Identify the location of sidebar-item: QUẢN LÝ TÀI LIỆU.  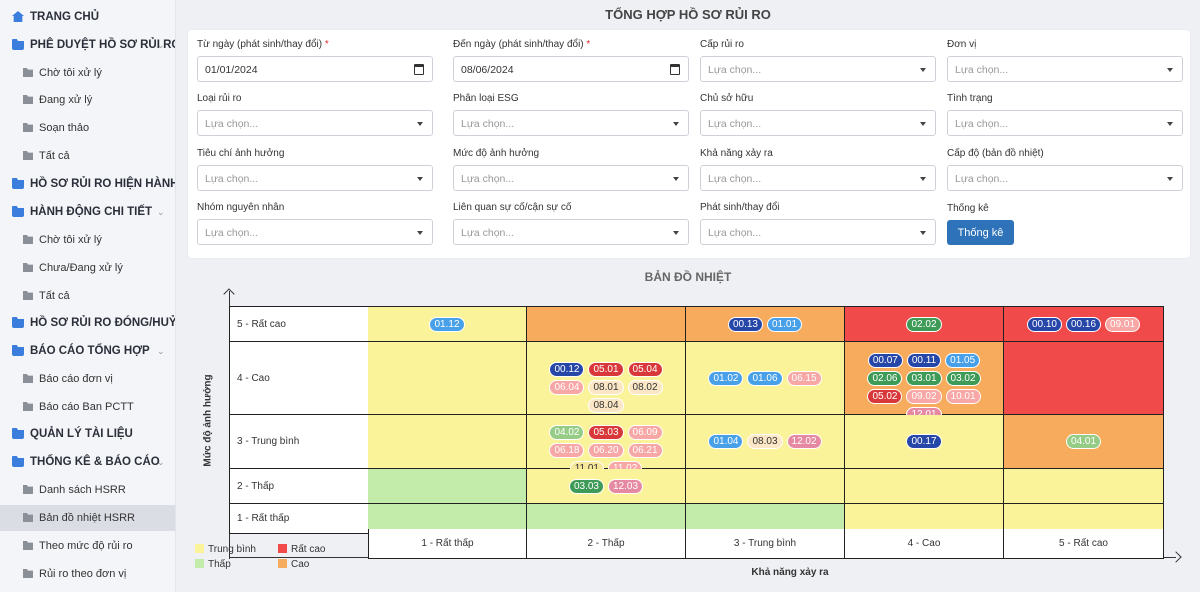
(87, 434).